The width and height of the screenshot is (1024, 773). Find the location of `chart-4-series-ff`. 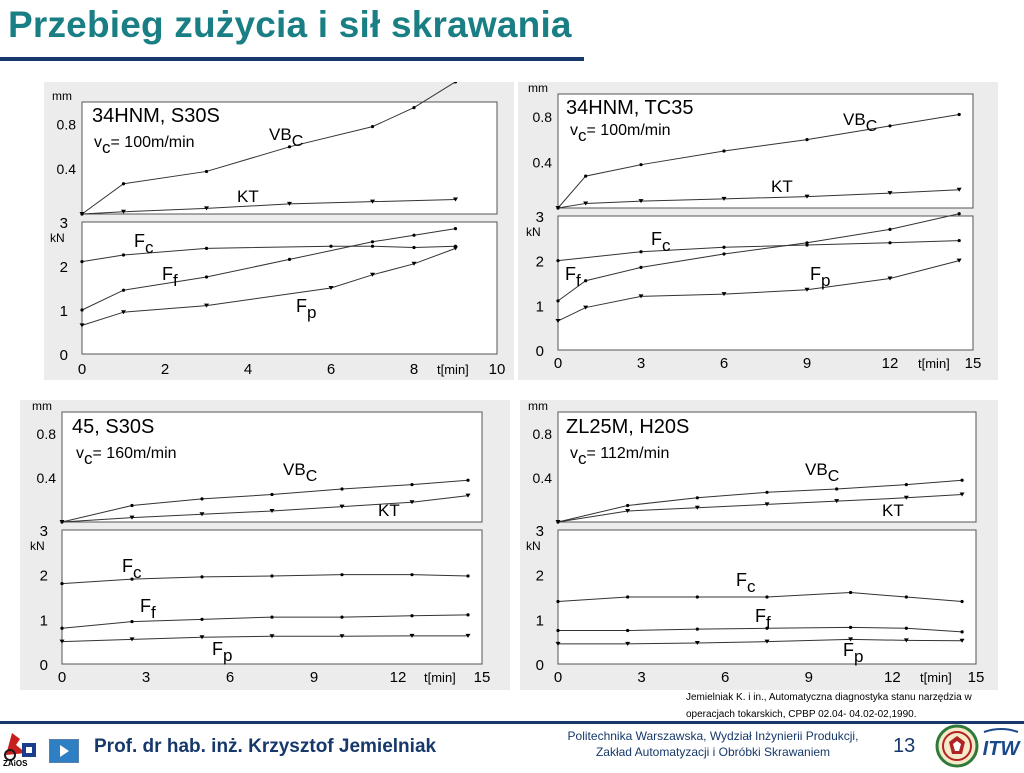

chart-4-series-ff is located at coordinates (760, 629).